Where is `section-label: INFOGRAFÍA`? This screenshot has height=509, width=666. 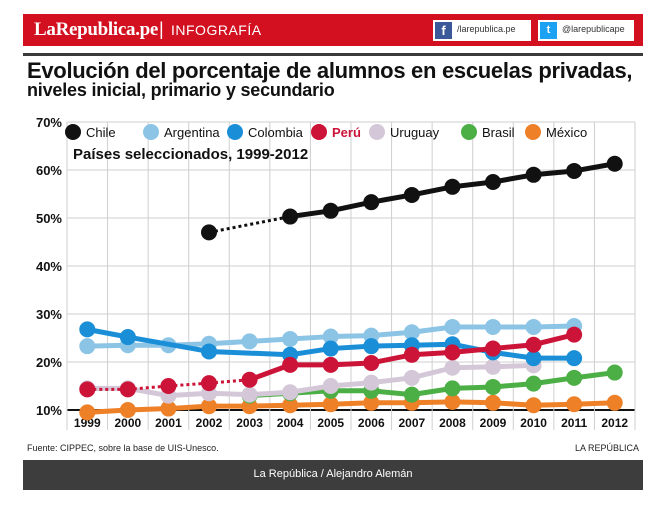
section-label: INFOGRAFÍA is located at coordinates (216, 30).